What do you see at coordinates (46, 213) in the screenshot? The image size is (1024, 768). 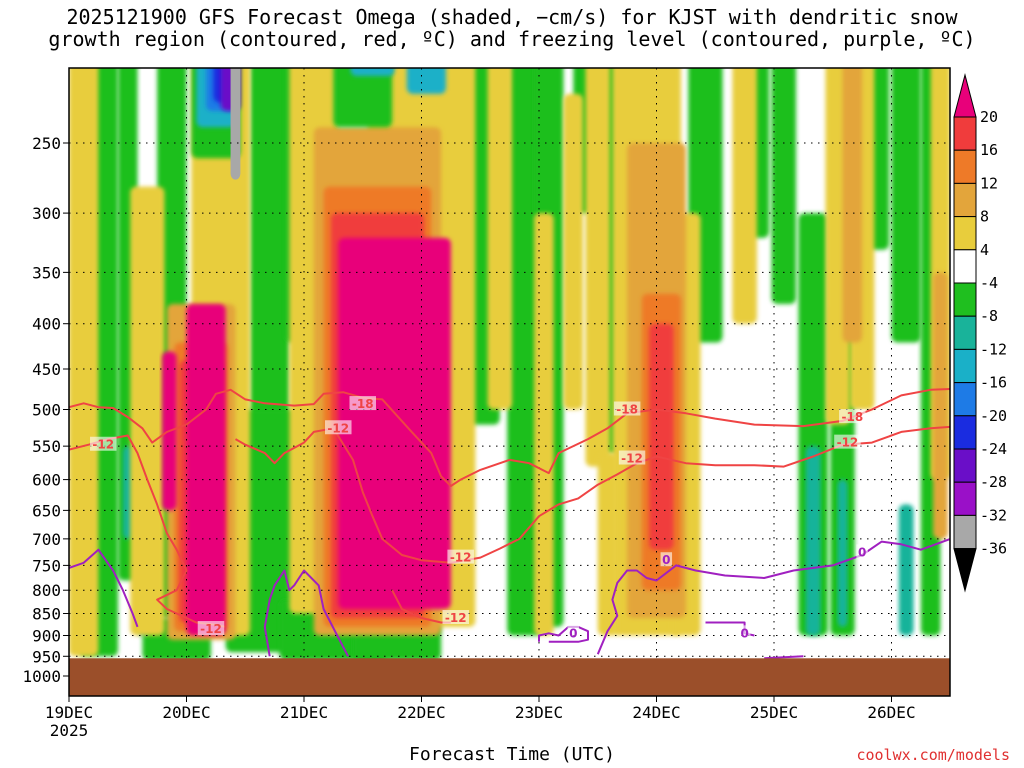 I see `y-tick-label: 300` at bounding box center [46, 213].